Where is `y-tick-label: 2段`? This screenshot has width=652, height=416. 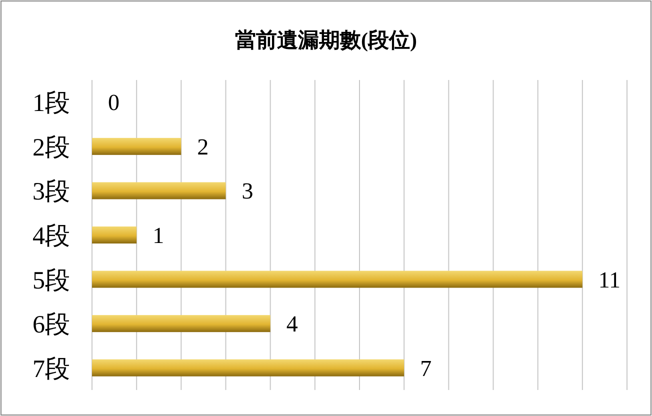 y-tick-label: 2段 is located at coordinates (51, 148).